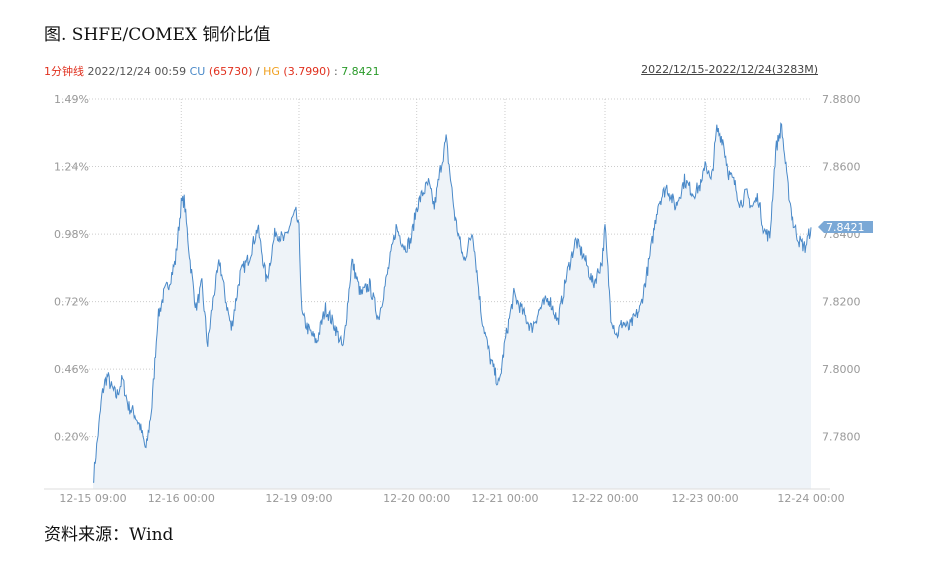  I want to click on right-tick-label: 7.8600, so click(841, 167).